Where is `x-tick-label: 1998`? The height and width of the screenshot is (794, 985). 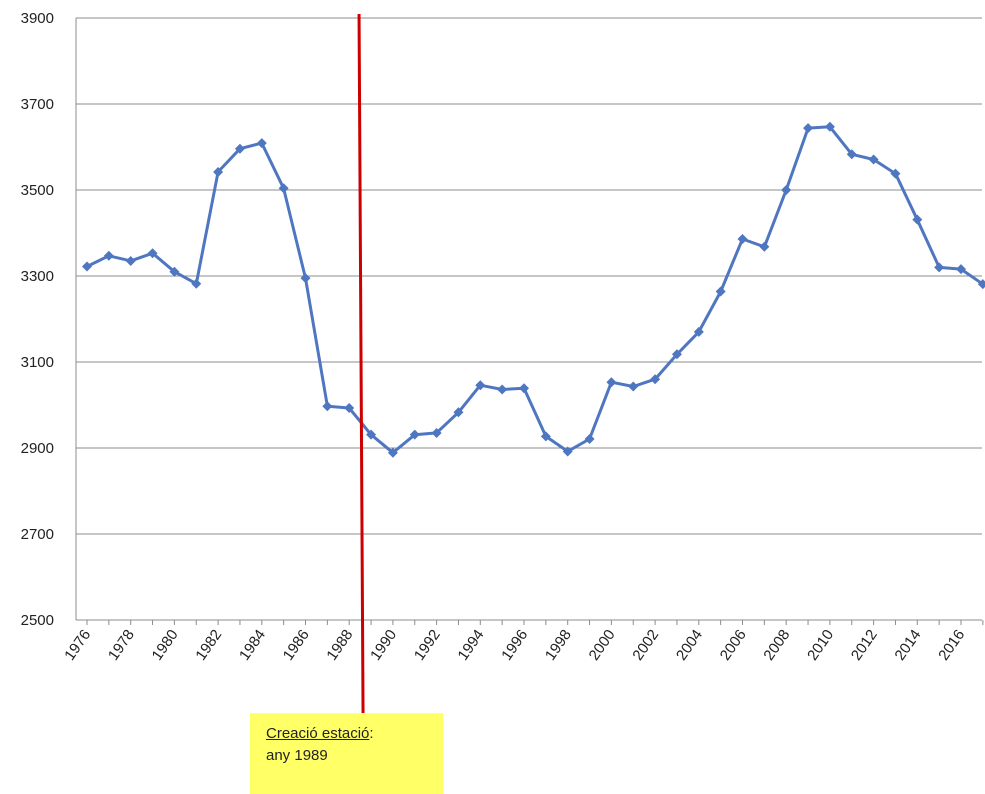
x-tick-label: 1998 is located at coordinates (558, 645).